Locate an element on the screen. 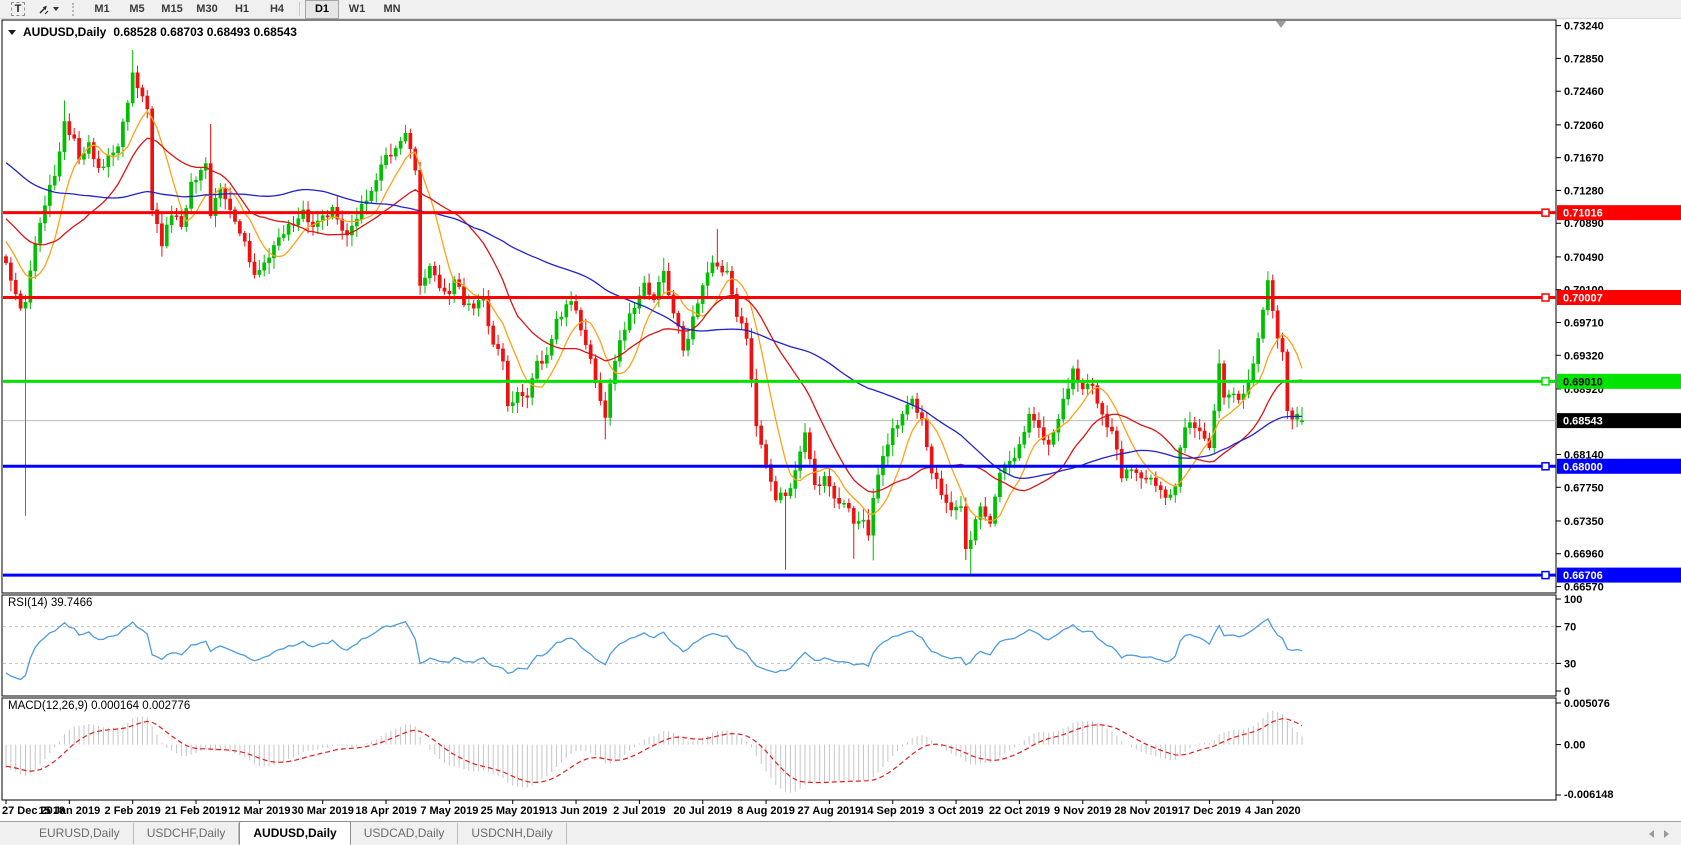 The height and width of the screenshot is (845, 1681). title-dropdown-icon is located at coordinates (12, 32).